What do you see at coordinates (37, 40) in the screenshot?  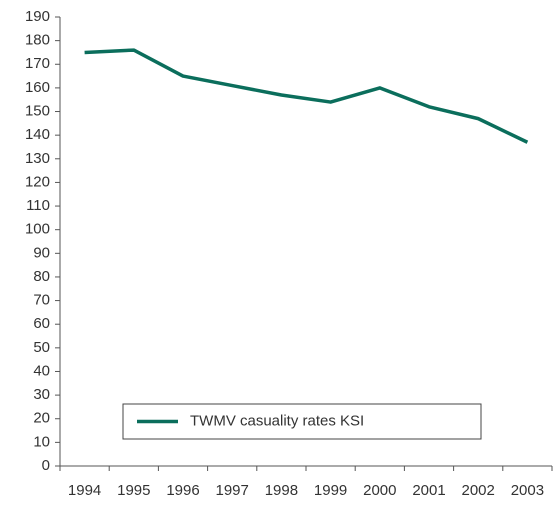 I see `y-tick-label: 180` at bounding box center [37, 40].